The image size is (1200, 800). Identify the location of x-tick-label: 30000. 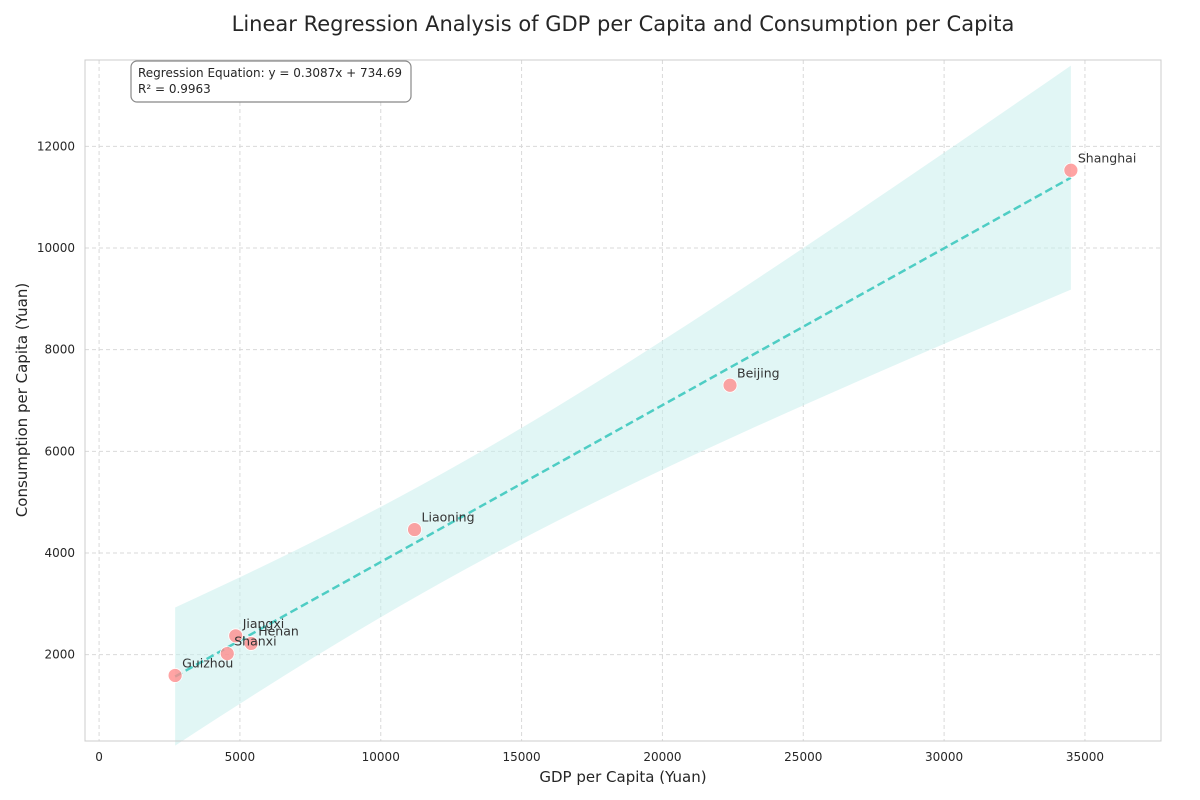
(944, 757).